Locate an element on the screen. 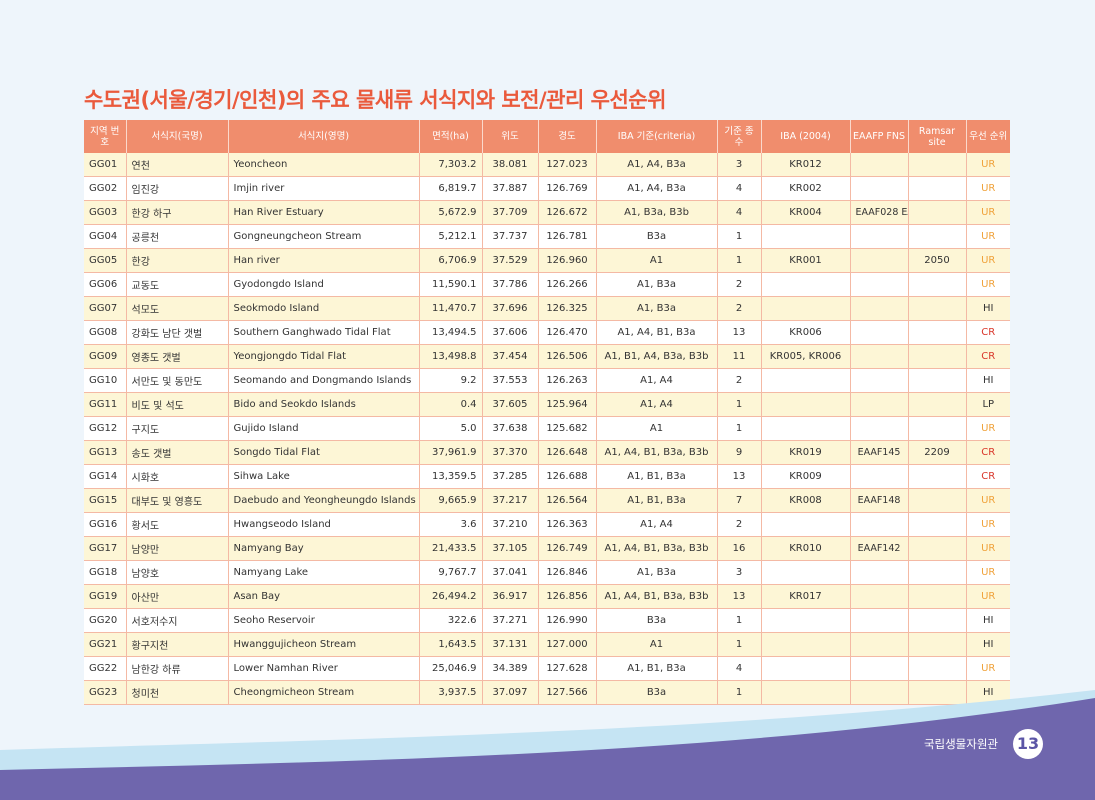 The width and height of the screenshot is (1095, 800). cell-iba: A1, B3a, B3b is located at coordinates (657, 212).